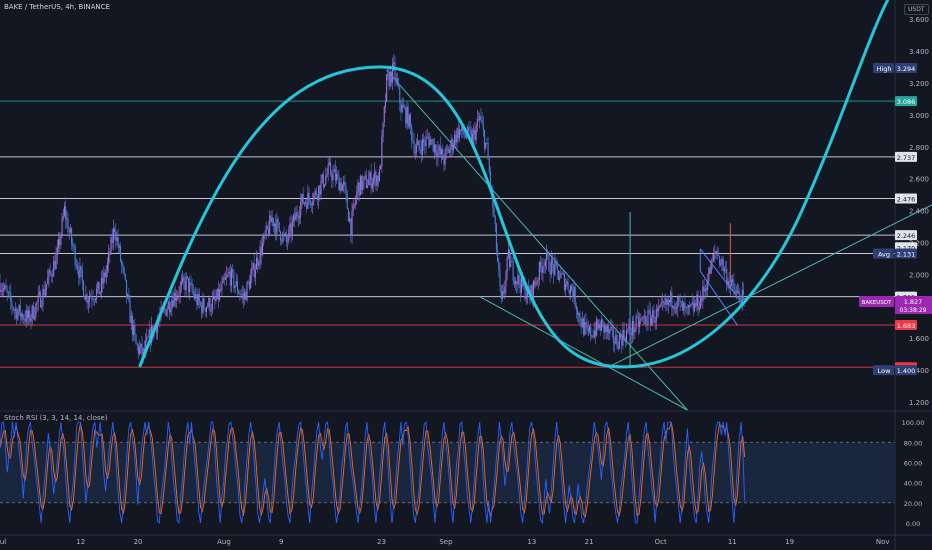 The height and width of the screenshot is (550, 932). I want to click on time-axis: Jul1220Aug923Sep1321Oct1119Nov1523, so click(466, 542).